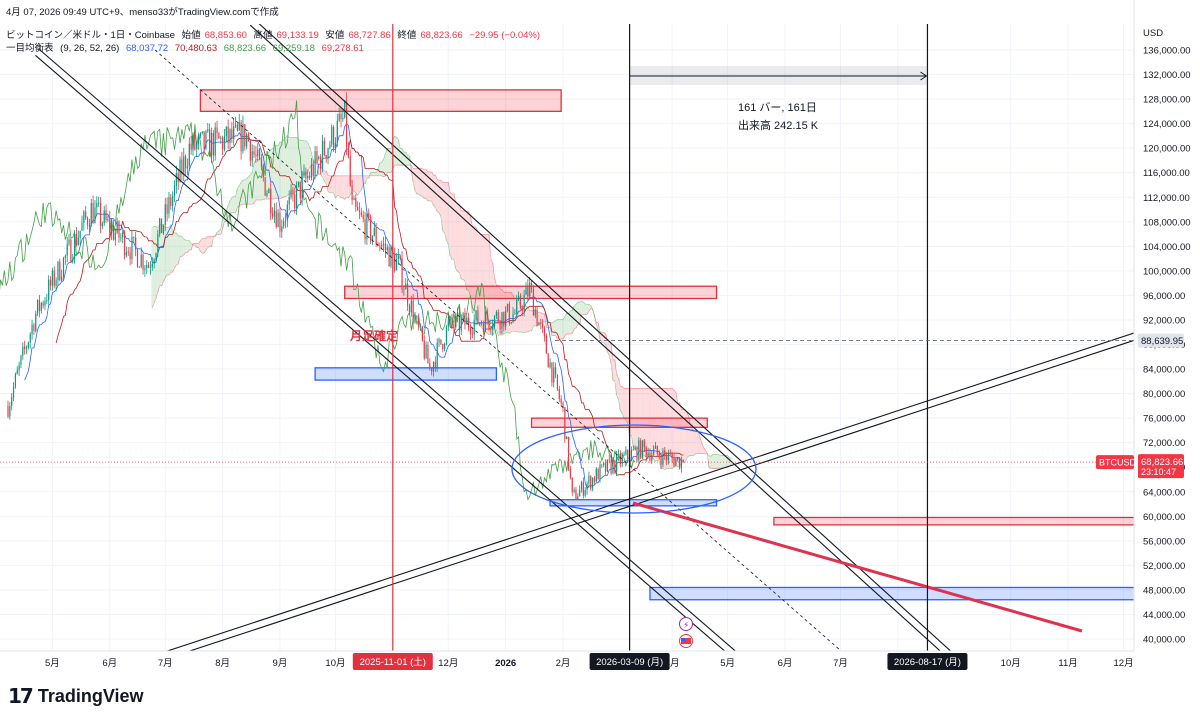  Describe the element at coordinates (76, 696) in the screenshot. I see `tradingview-logo: 17 TradingView` at that location.